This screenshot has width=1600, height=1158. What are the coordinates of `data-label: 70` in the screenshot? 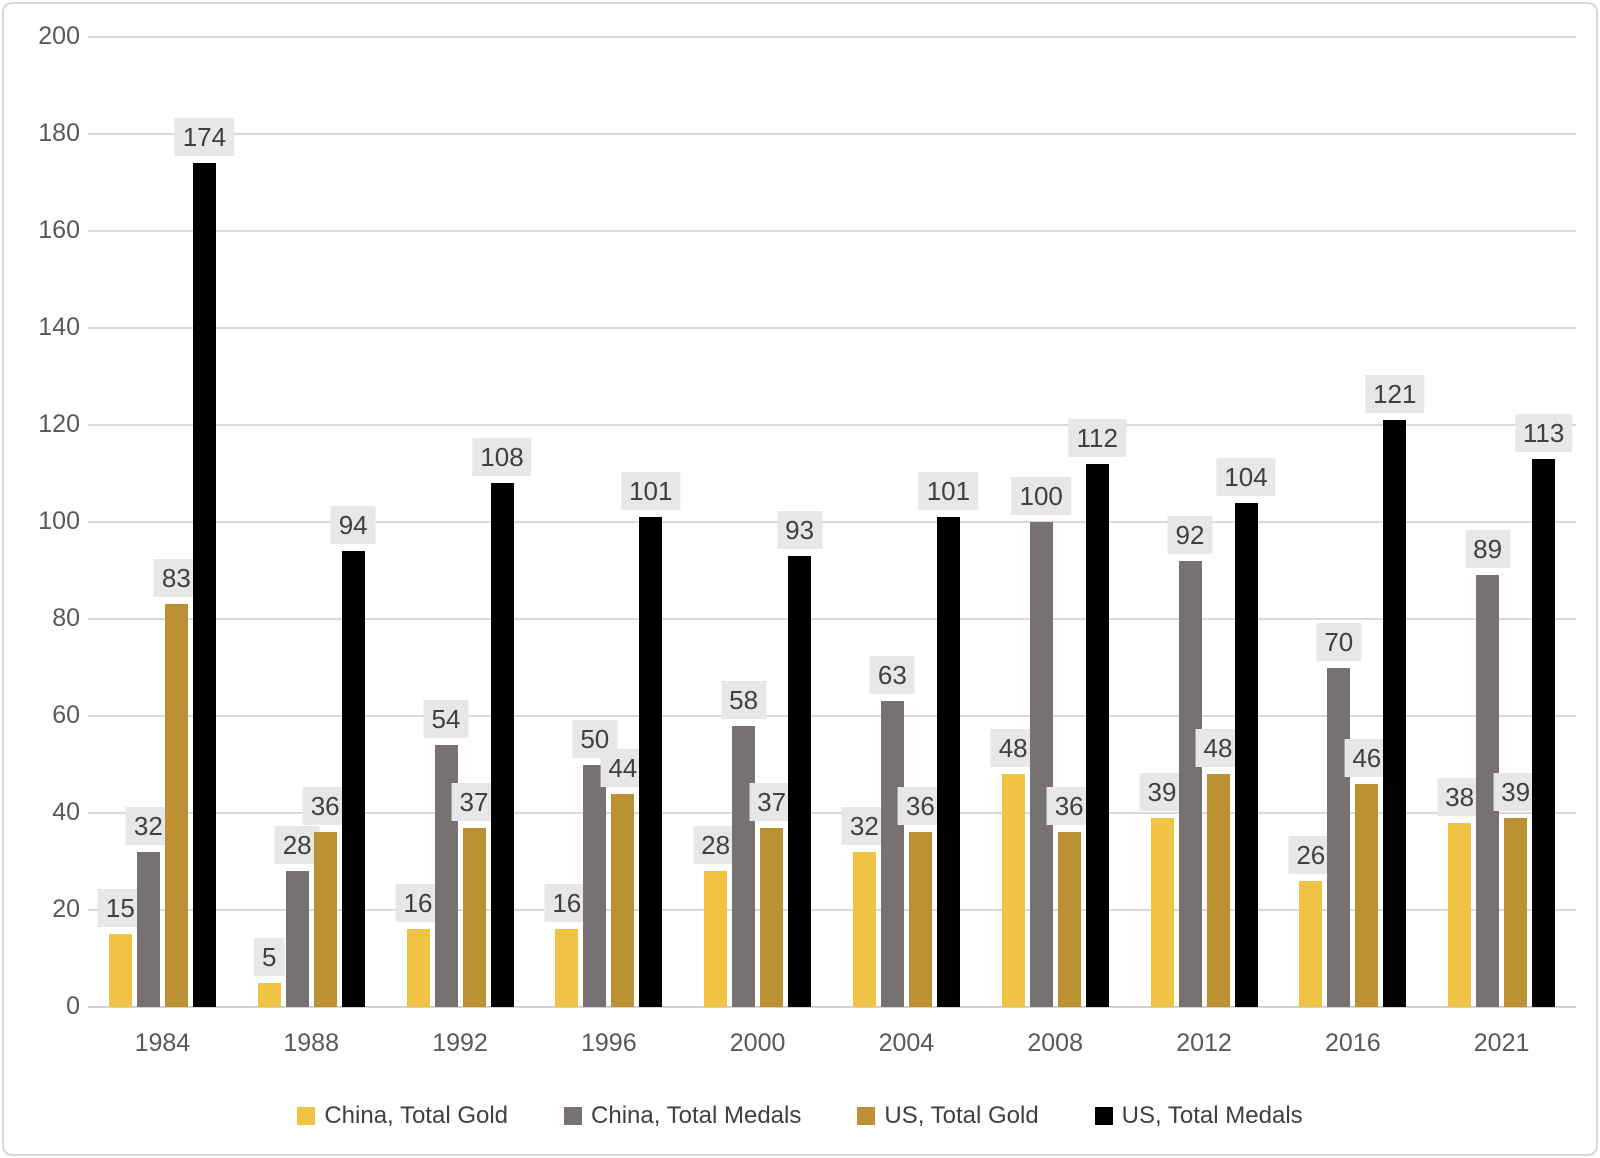 It's located at (1339, 641).